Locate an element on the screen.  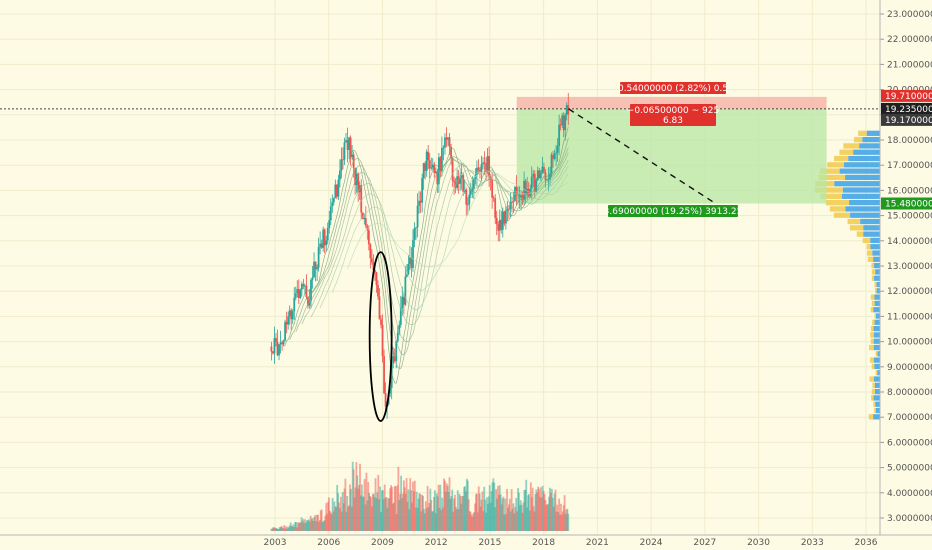
y-tick-label: 11.00000000 is located at coordinates (909, 317).